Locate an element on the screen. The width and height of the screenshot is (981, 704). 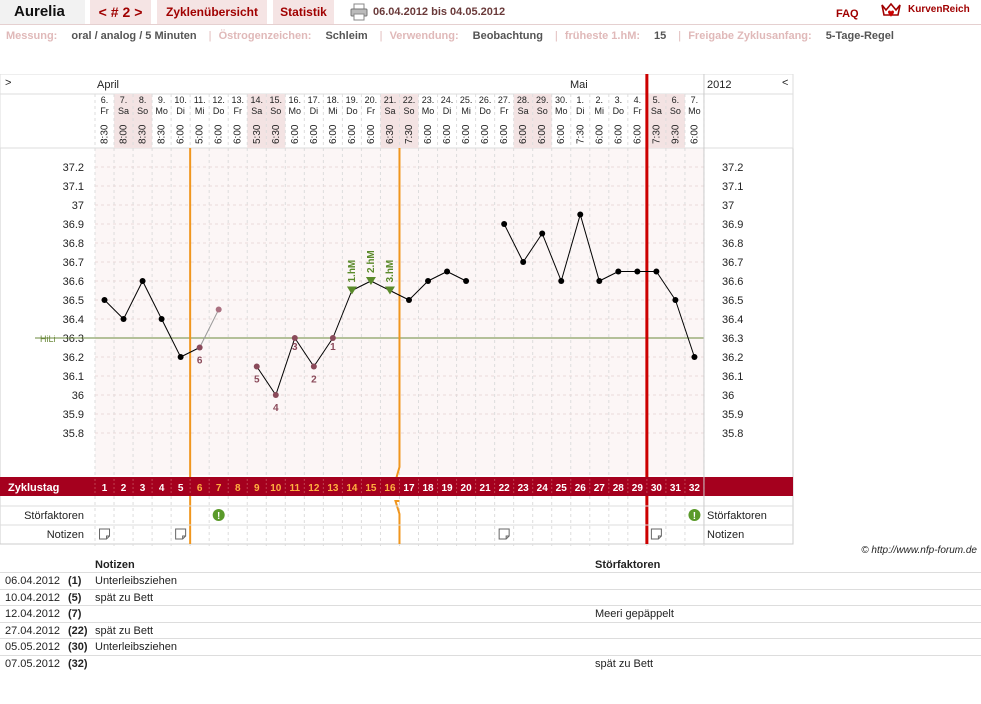
row-stoer: Meeri gepäppelt is located at coordinates (634, 614).